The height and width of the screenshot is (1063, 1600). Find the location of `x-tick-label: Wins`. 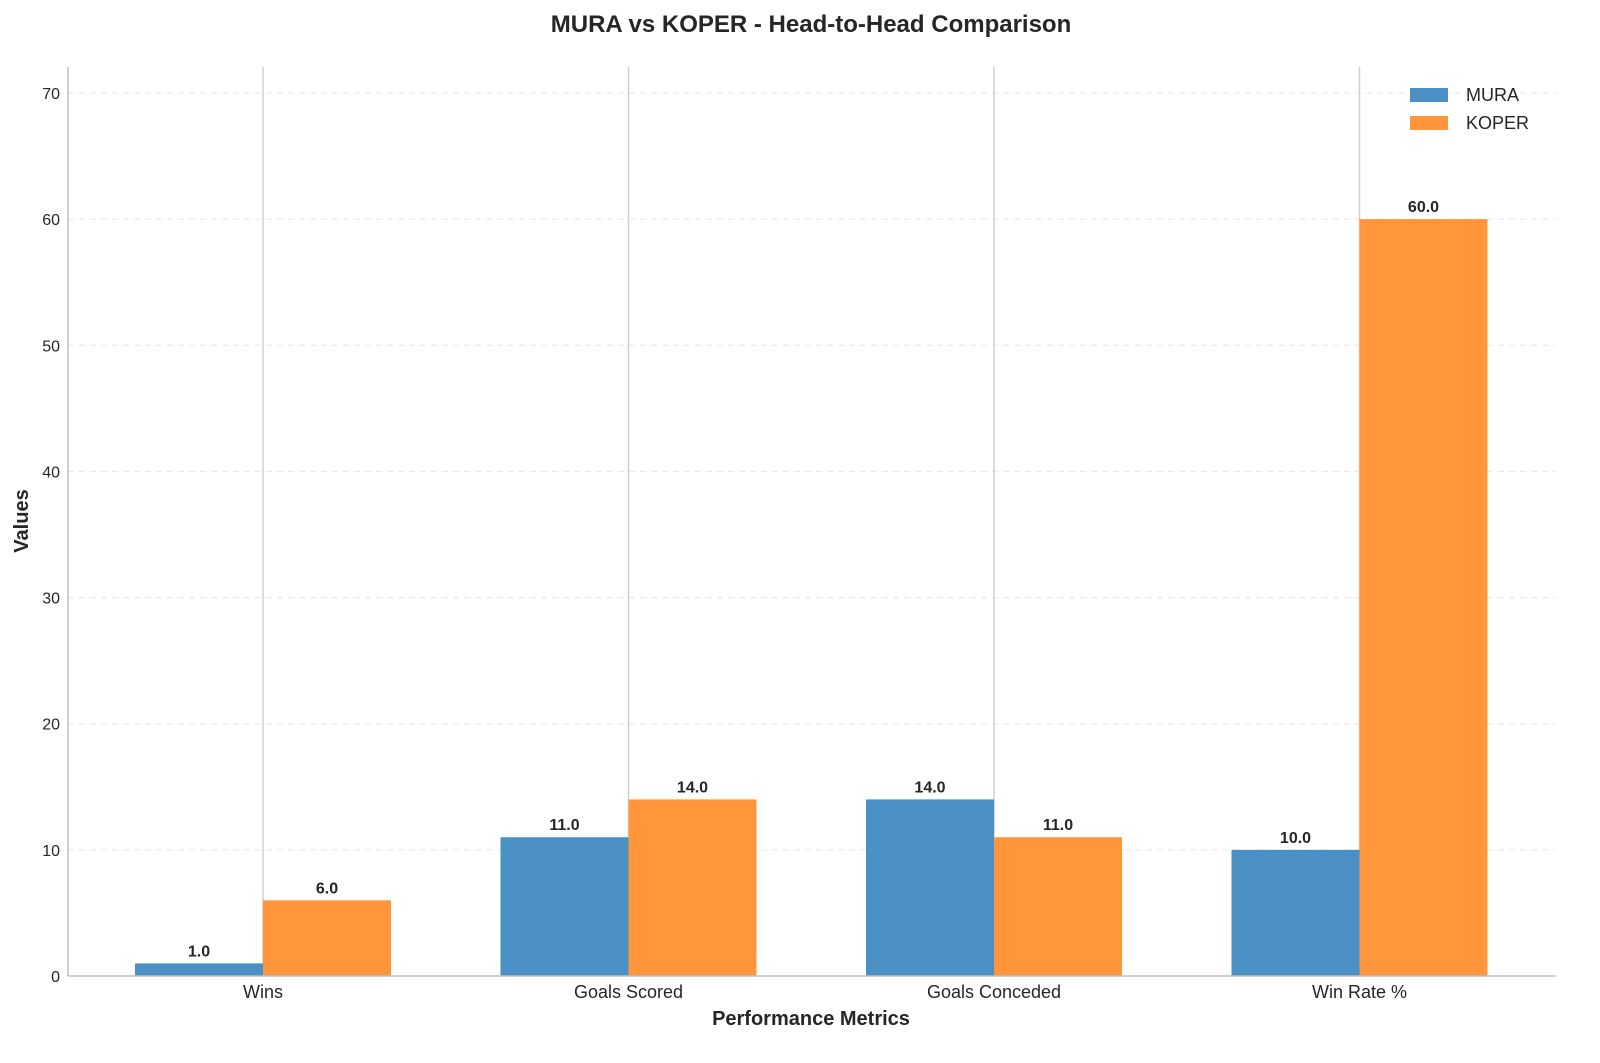

x-tick-label: Wins is located at coordinates (263, 992).